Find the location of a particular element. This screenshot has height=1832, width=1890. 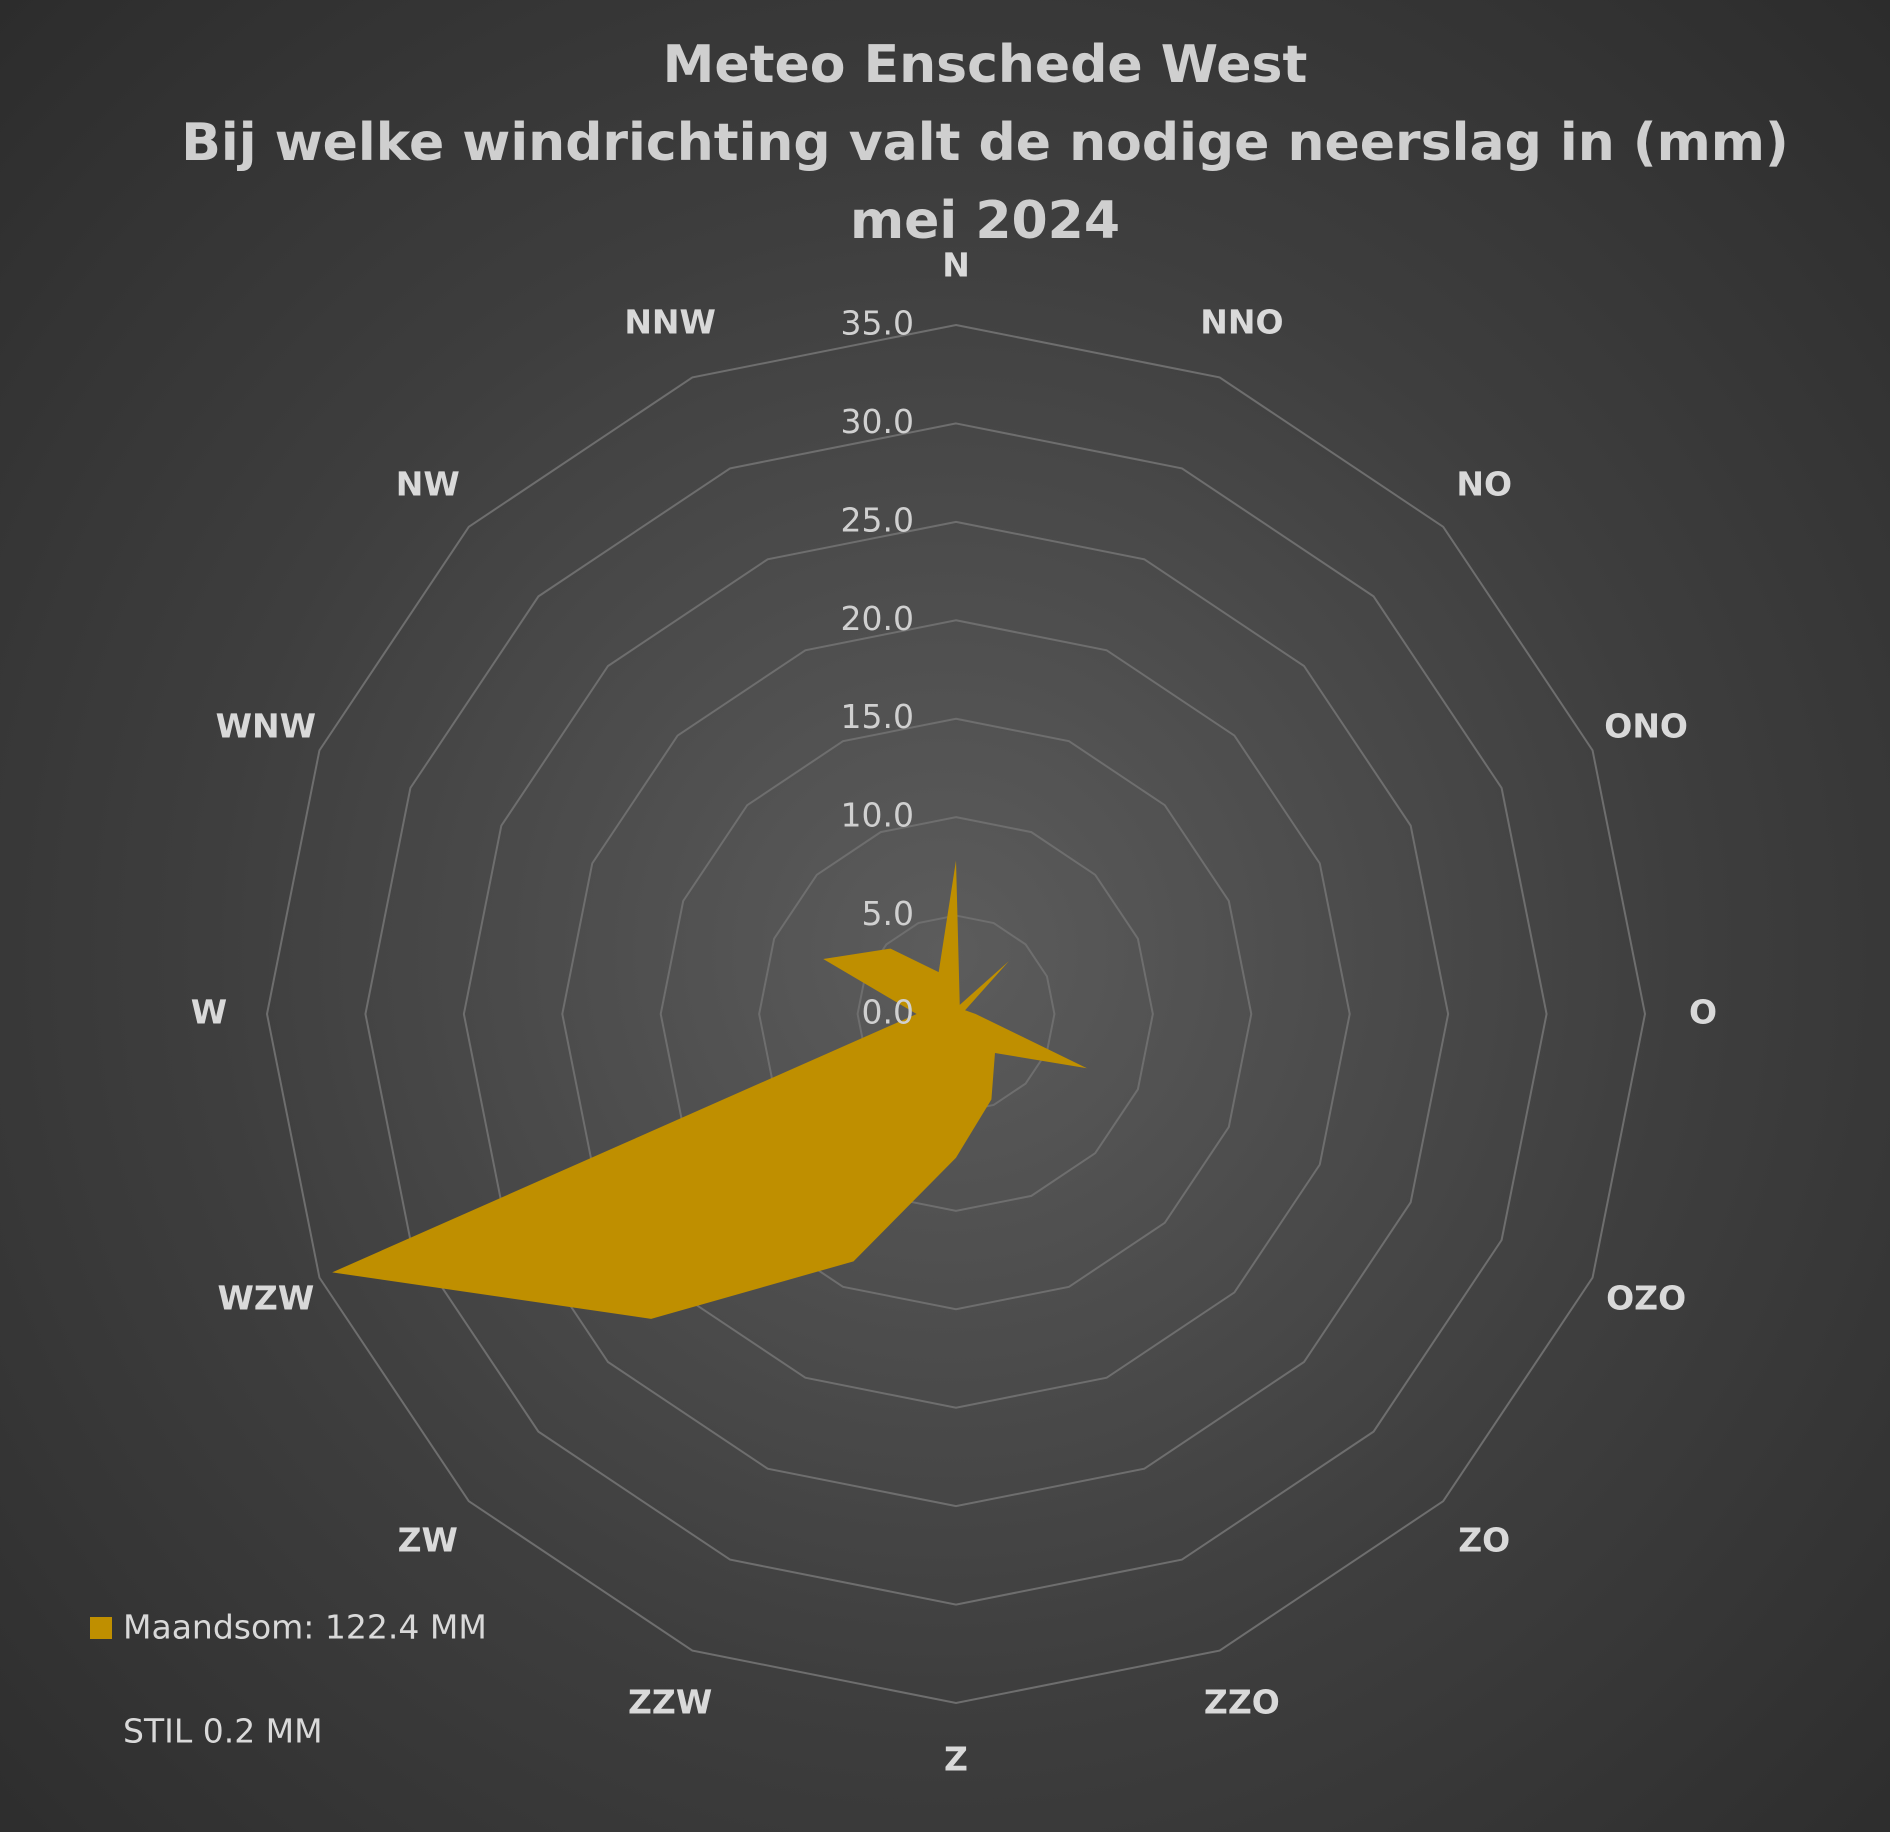

r-tick-label: 25.0 is located at coordinates (877, 519).